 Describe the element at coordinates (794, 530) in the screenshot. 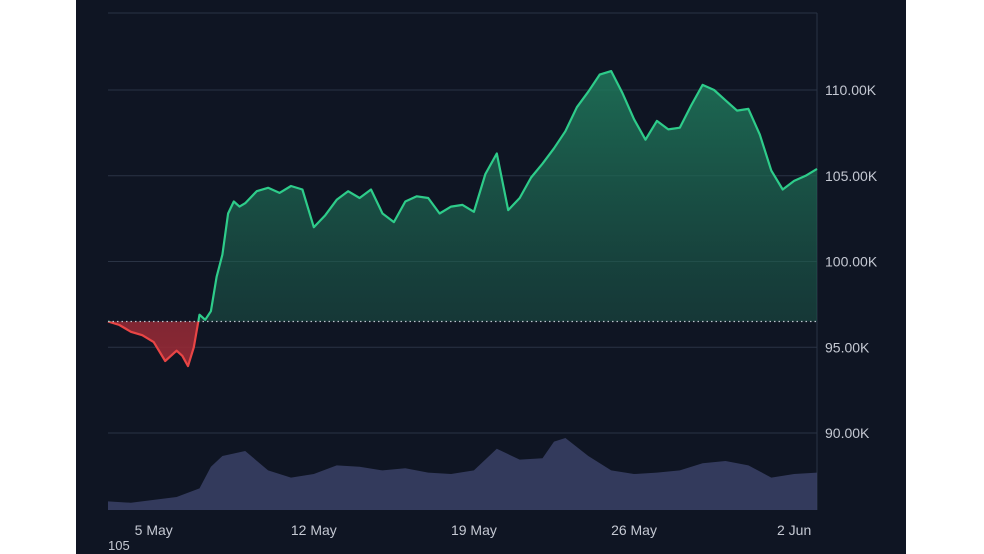

I see `x-tick-label: 2 Jun` at that location.